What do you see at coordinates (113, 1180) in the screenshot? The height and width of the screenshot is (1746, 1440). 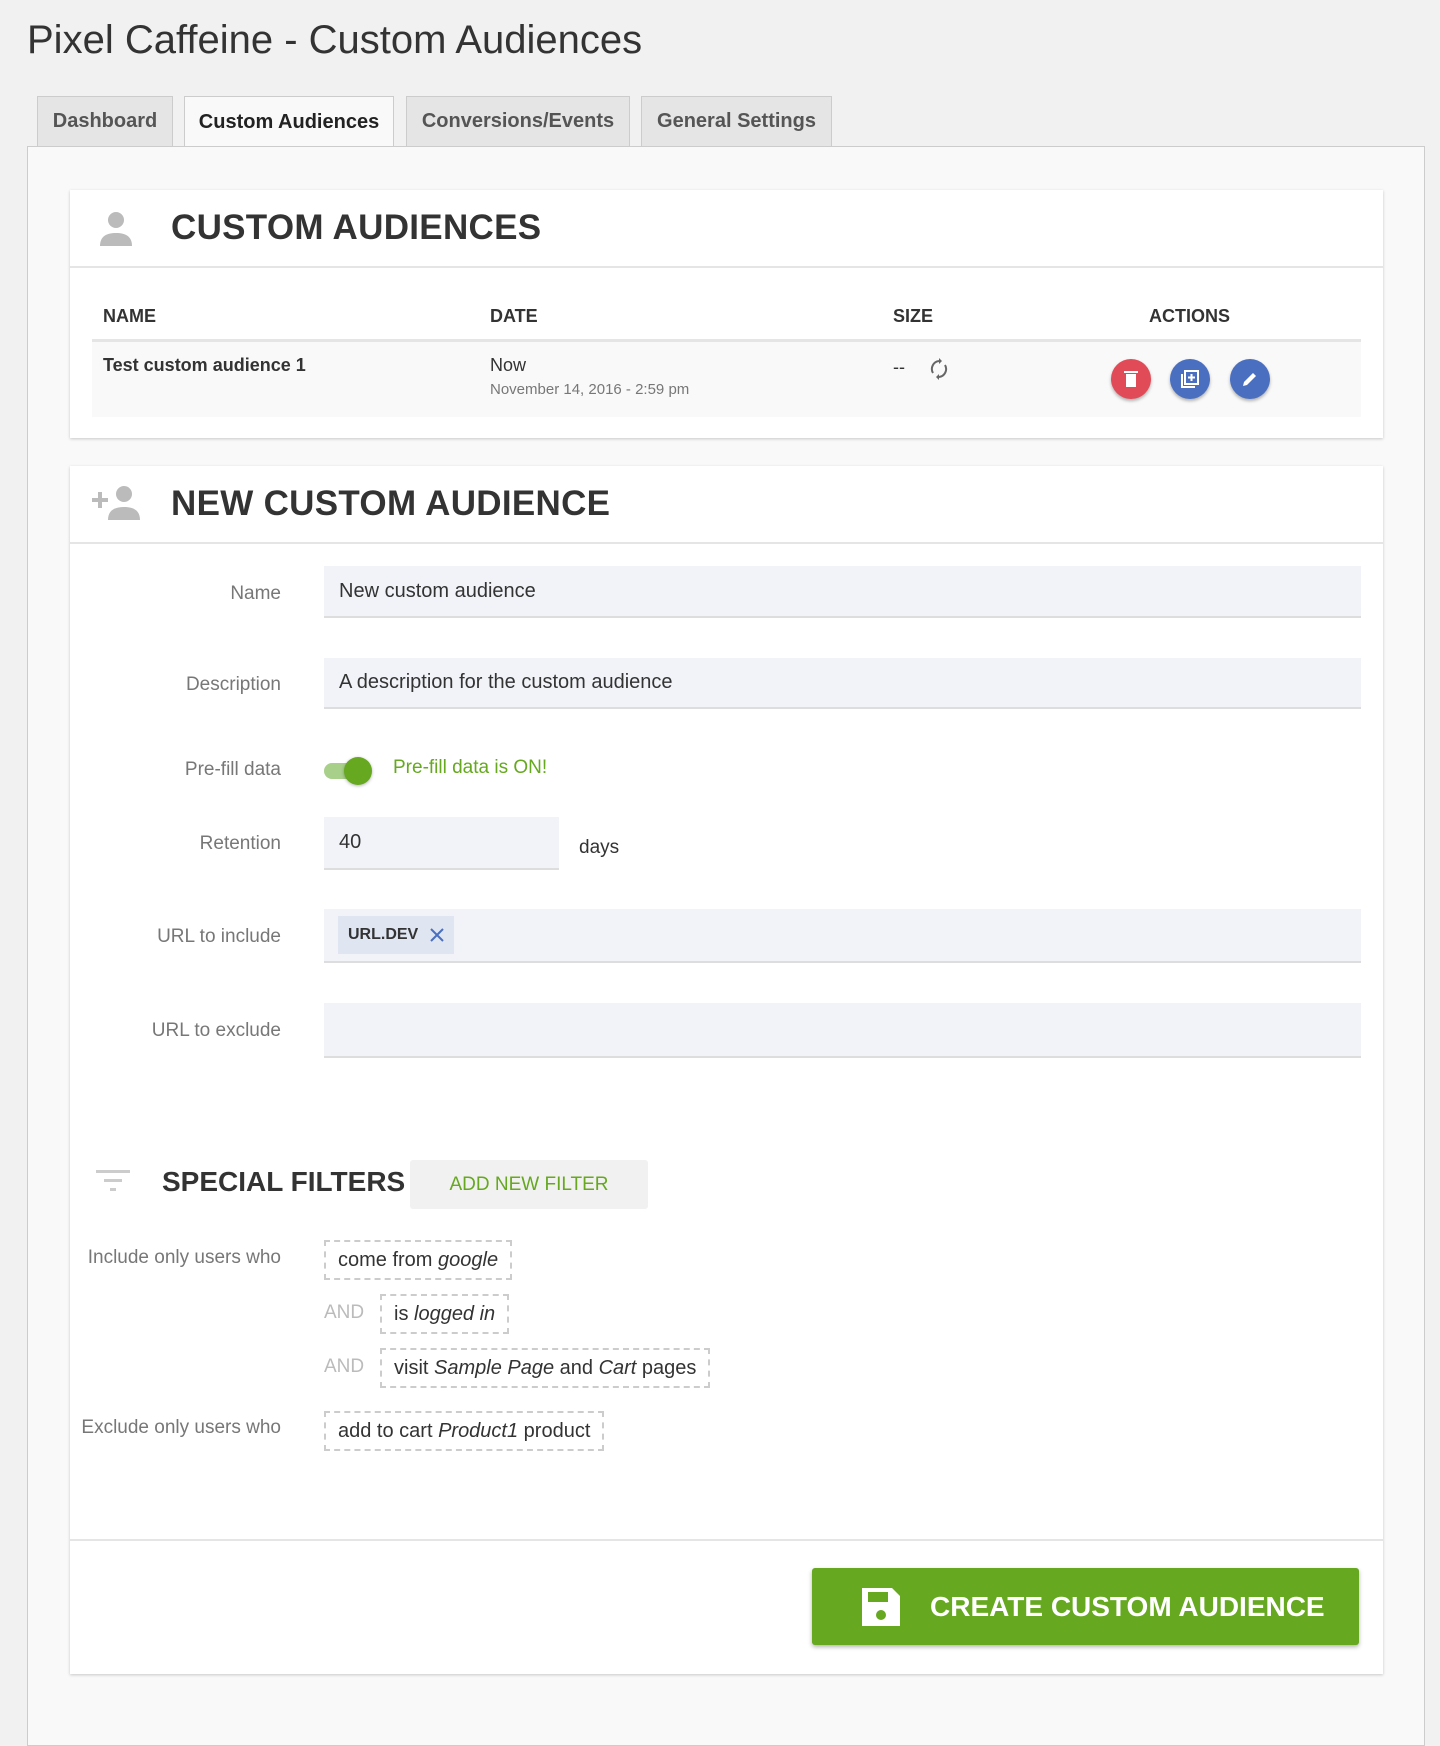 I see `filter-icon` at bounding box center [113, 1180].